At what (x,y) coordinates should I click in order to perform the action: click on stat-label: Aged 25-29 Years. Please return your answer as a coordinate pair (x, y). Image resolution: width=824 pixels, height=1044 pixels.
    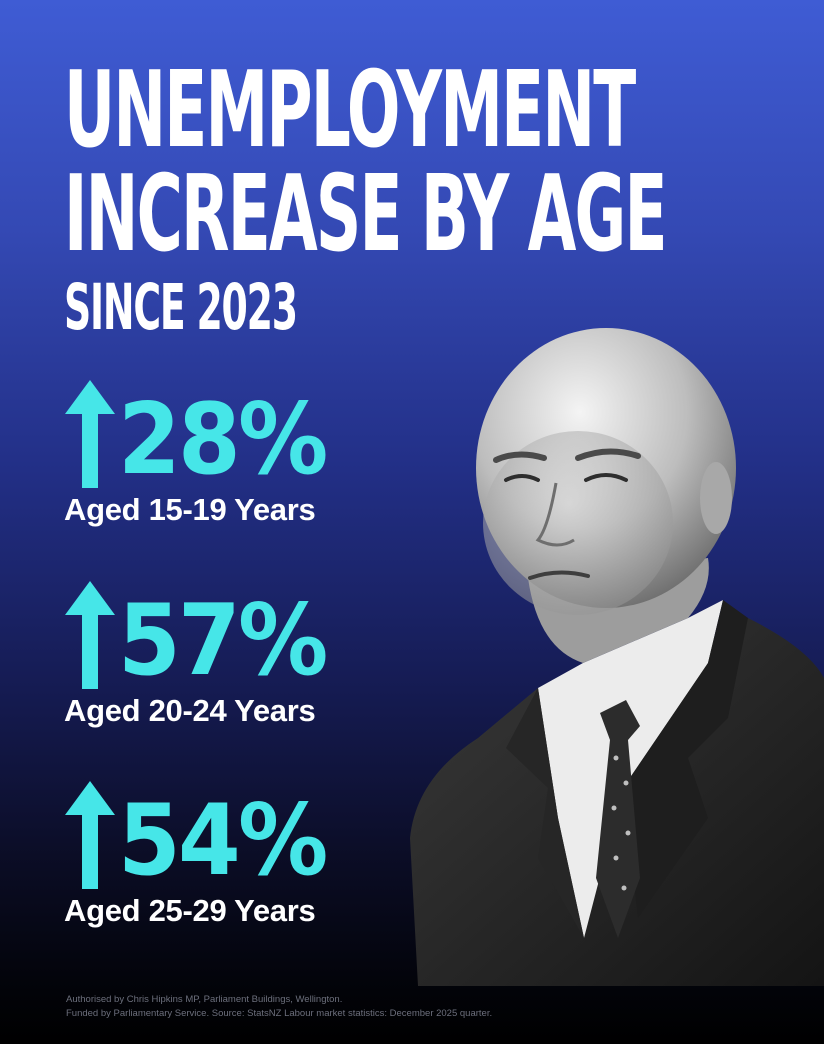
    Looking at the image, I should click on (190, 910).